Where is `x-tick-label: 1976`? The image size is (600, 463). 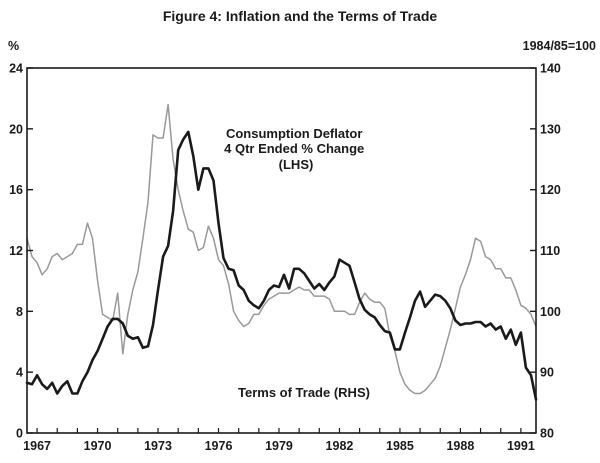
x-tick-label: 1976 is located at coordinates (219, 446).